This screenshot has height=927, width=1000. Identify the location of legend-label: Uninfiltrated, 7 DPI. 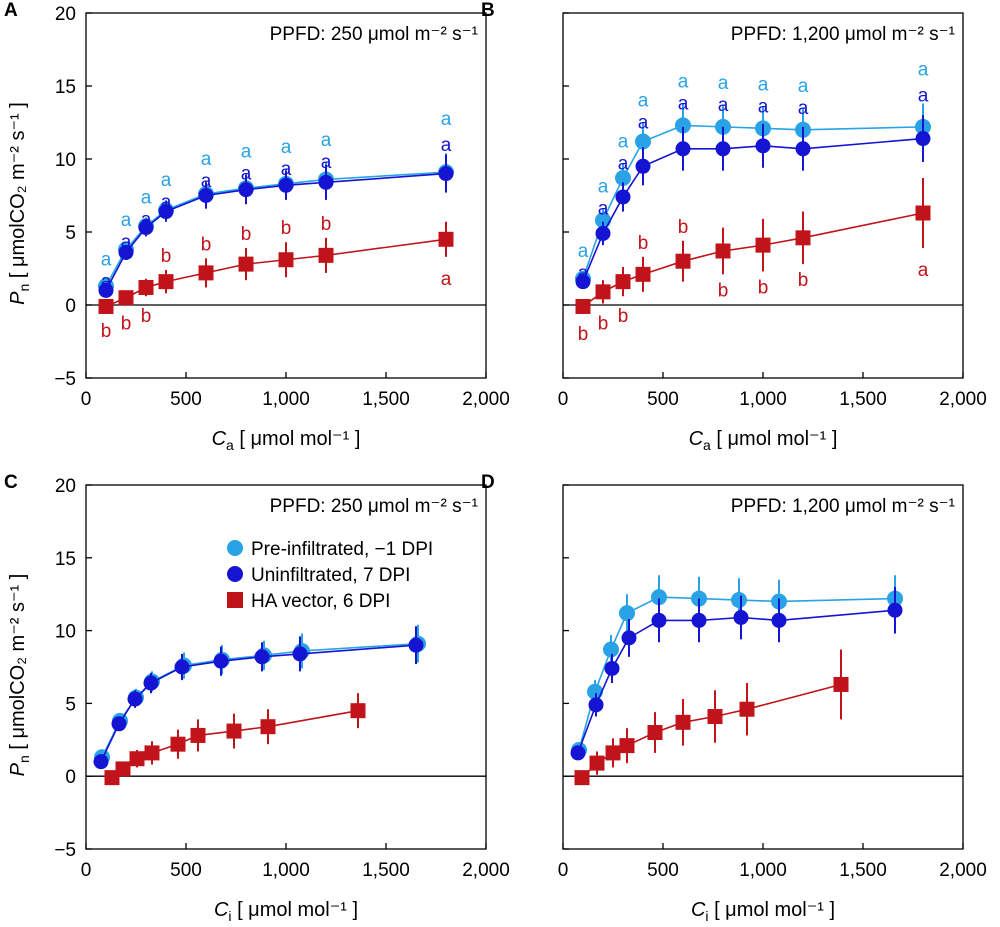
(330, 575).